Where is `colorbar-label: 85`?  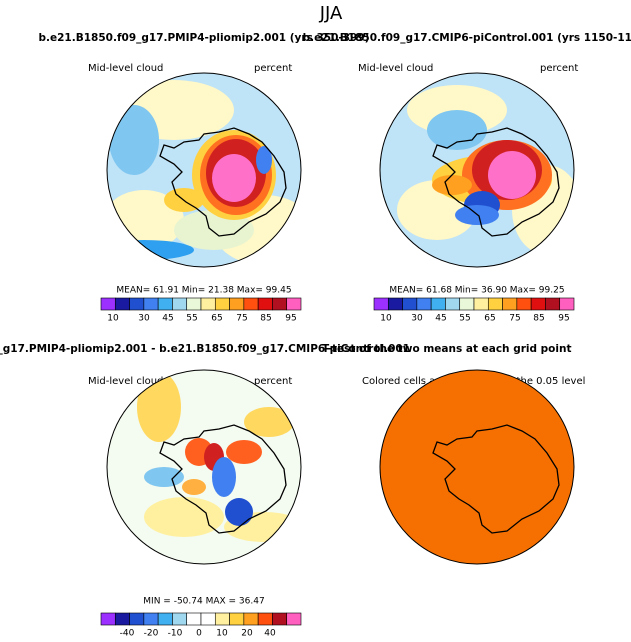 colorbar-label: 85 is located at coordinates (538, 319).